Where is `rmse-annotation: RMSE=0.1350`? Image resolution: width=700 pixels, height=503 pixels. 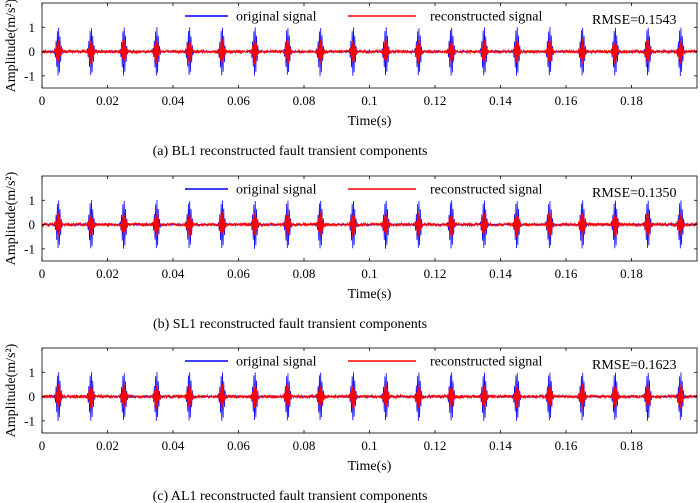
rmse-annotation: RMSE=0.1350 is located at coordinates (634, 193).